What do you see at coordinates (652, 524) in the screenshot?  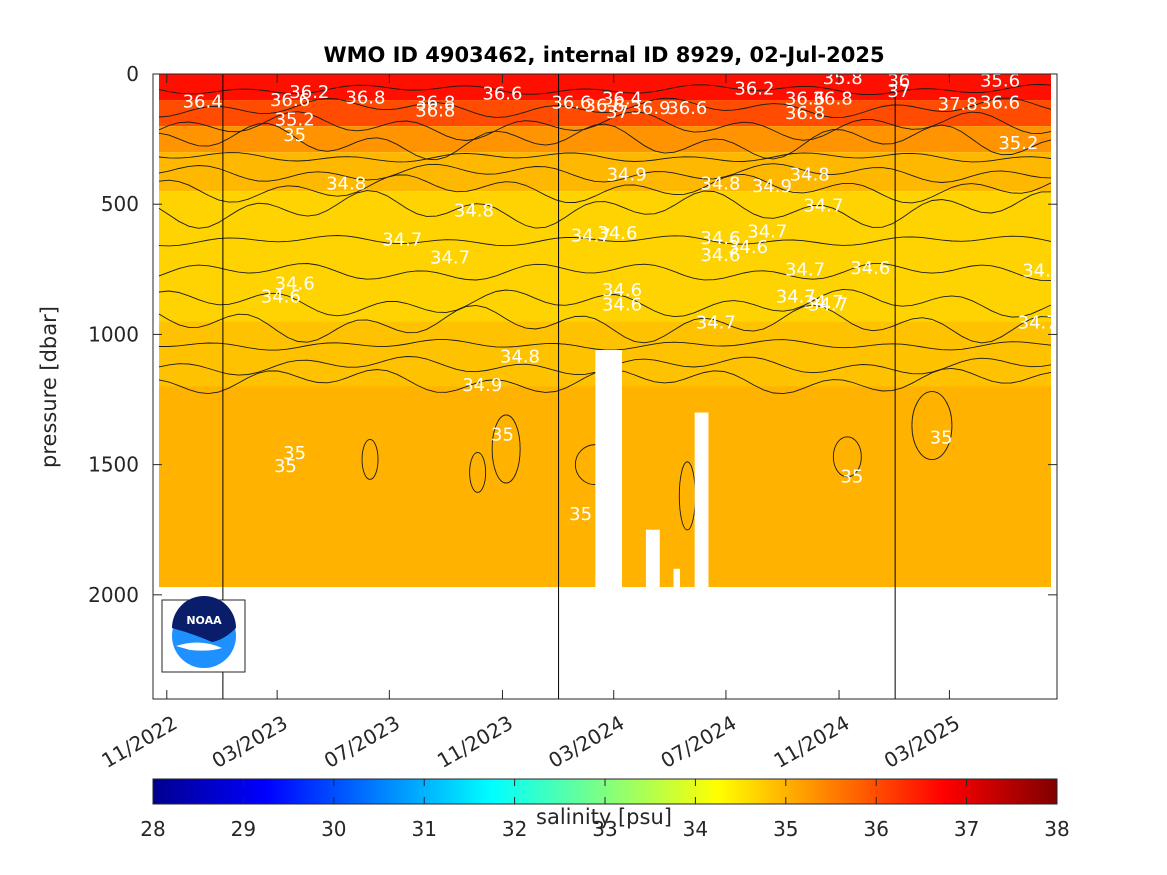 I see `data-gaps` at bounding box center [652, 524].